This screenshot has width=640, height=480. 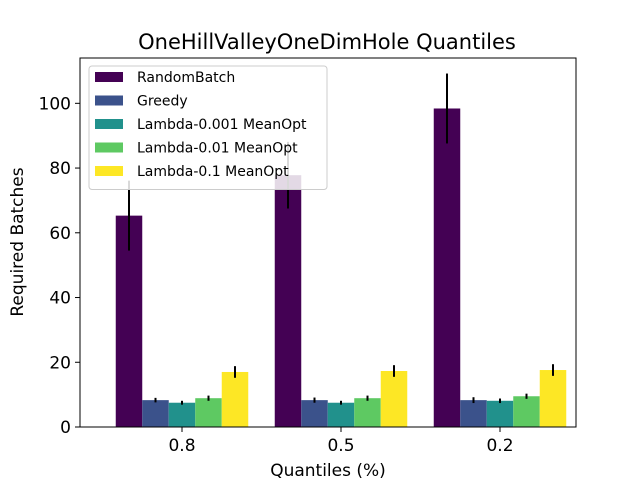 What do you see at coordinates (60, 234) in the screenshot?
I see `y-tick-label-60: 60` at bounding box center [60, 234].